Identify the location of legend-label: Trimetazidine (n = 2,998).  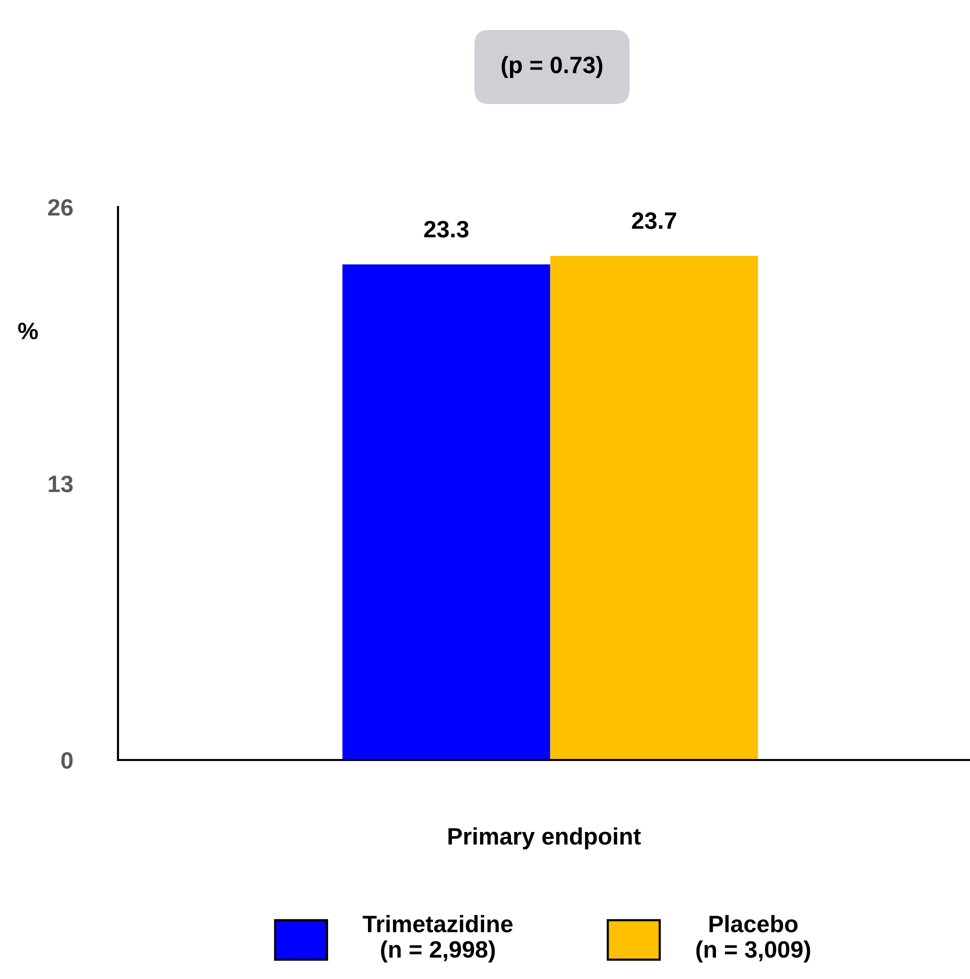
(437, 938).